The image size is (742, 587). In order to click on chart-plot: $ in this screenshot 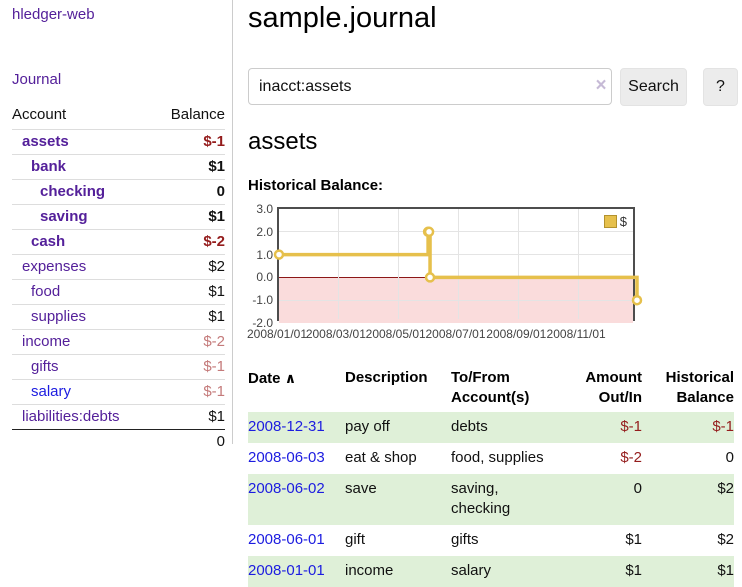, I will do `click(458, 265)`.